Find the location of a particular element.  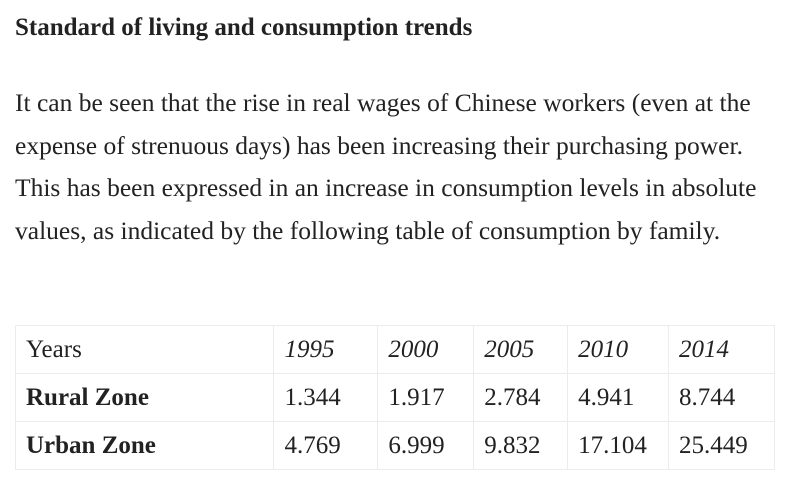

table-cell: 2.784 is located at coordinates (521, 397).